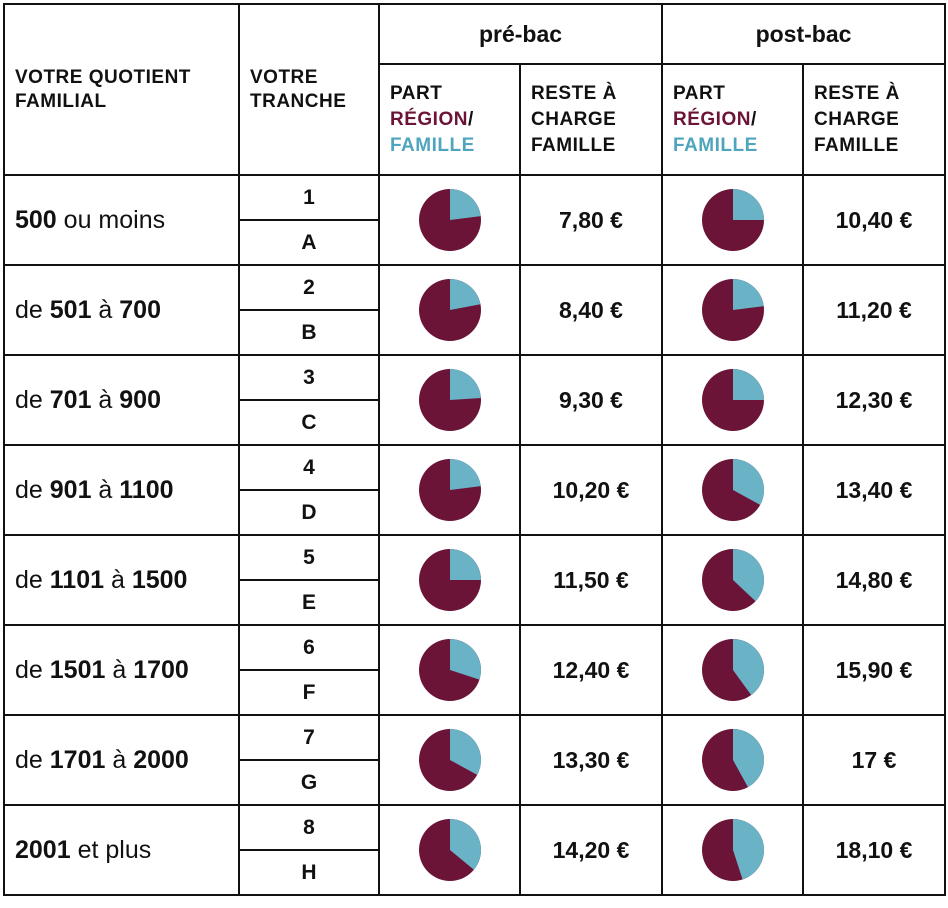 The width and height of the screenshot is (948, 908). What do you see at coordinates (70, 489) in the screenshot?
I see `qf-low: 901` at bounding box center [70, 489].